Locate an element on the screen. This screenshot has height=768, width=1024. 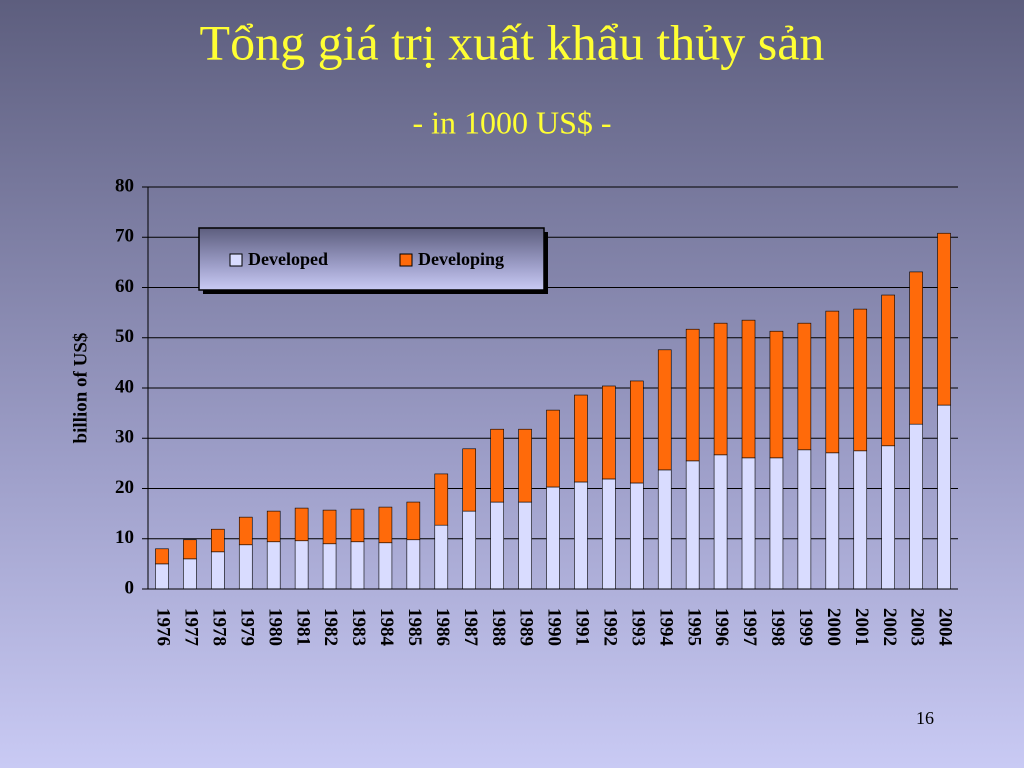
x-tick-label: 2001 is located at coordinates (861, 627).